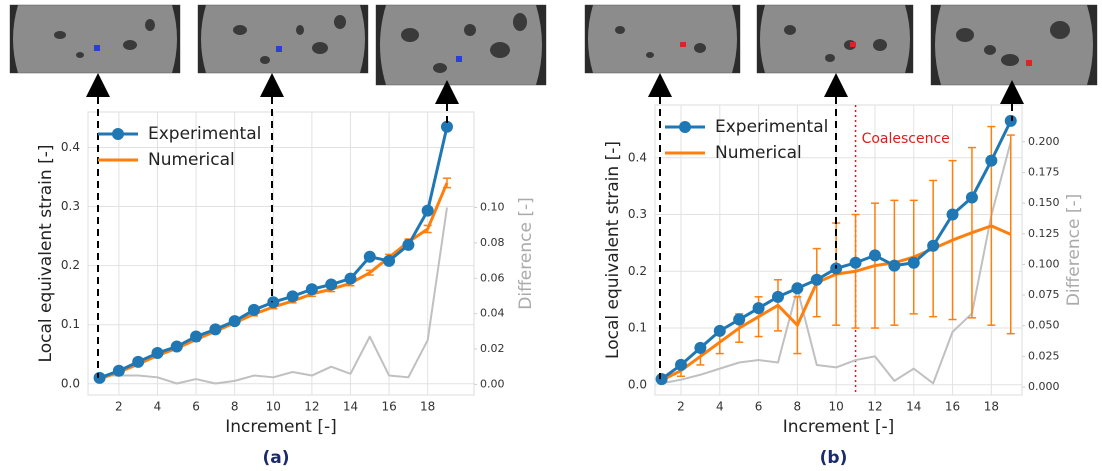  I want to click on y2-tick-label: 0.00, so click(492, 383).